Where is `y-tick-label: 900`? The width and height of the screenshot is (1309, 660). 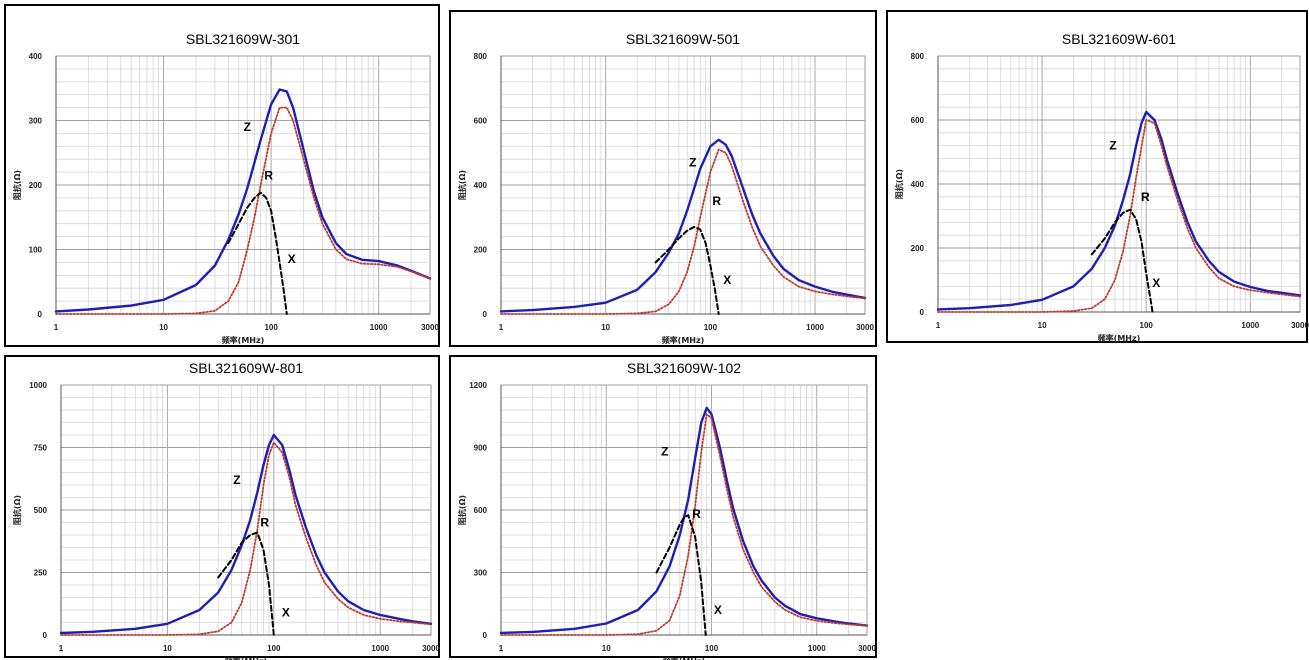
y-tick-label: 900 is located at coordinates (481, 448).